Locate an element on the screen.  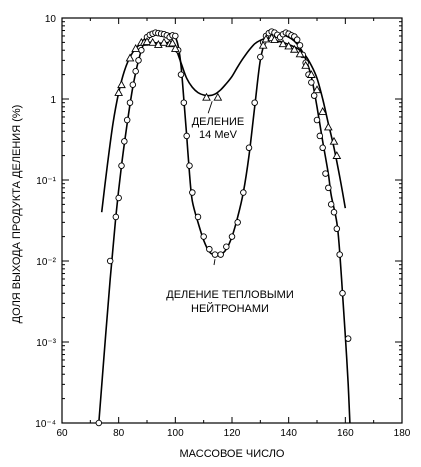
x-tick-label: 160 is located at coordinates (345, 433).